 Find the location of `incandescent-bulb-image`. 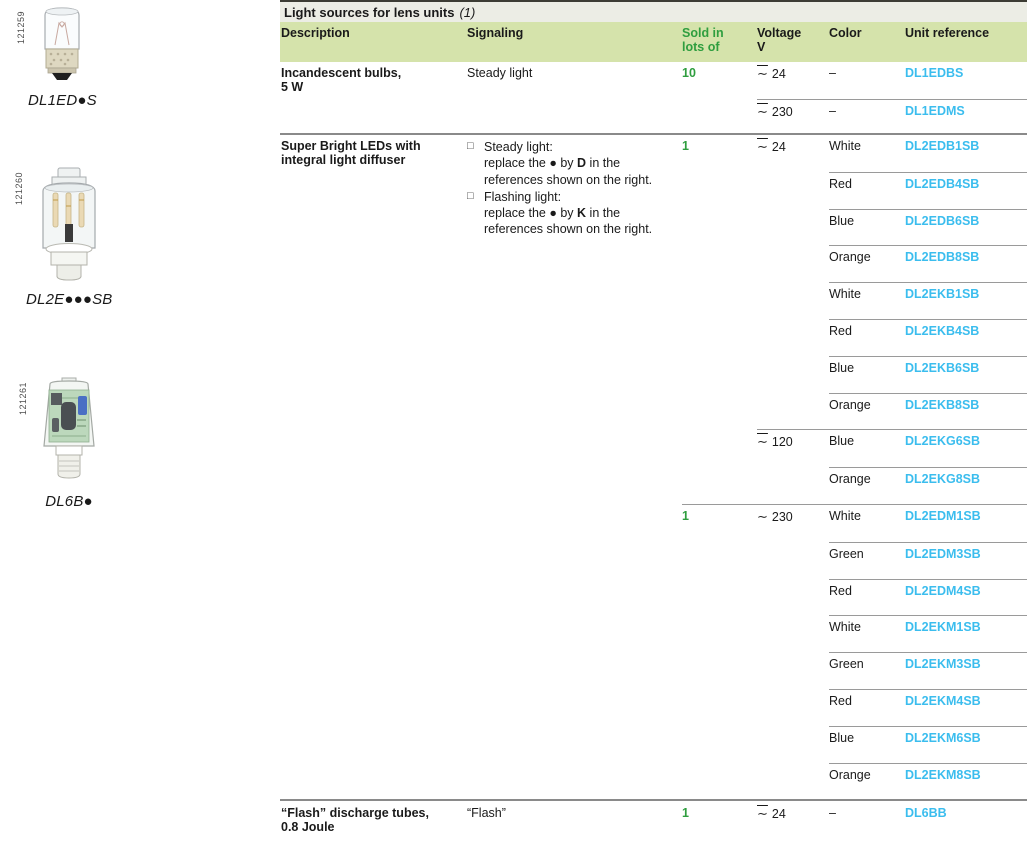

incandescent-bulb-image is located at coordinates (62, 43).